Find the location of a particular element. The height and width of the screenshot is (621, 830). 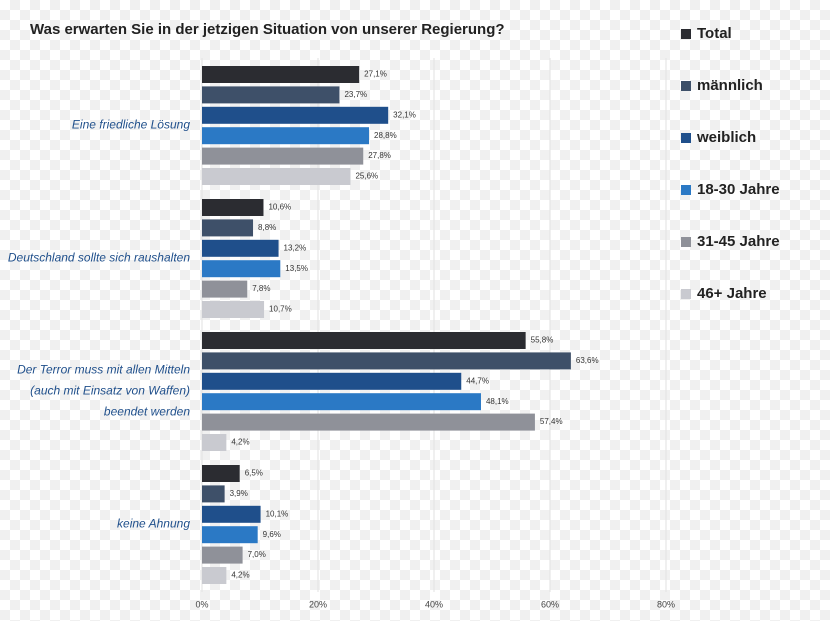

category-label: Eine friedliche Lösung is located at coordinates (130, 124).